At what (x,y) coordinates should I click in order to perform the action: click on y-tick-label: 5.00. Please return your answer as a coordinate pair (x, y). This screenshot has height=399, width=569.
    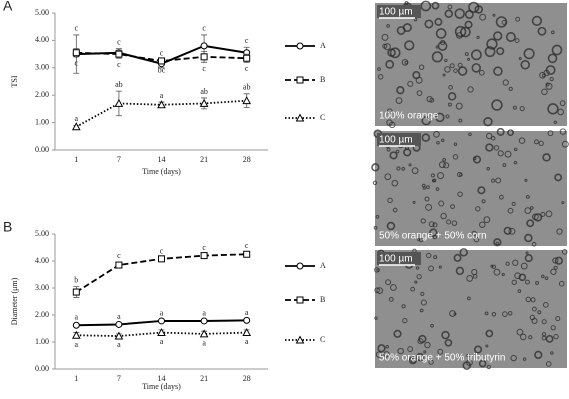
    Looking at the image, I should click on (42, 233).